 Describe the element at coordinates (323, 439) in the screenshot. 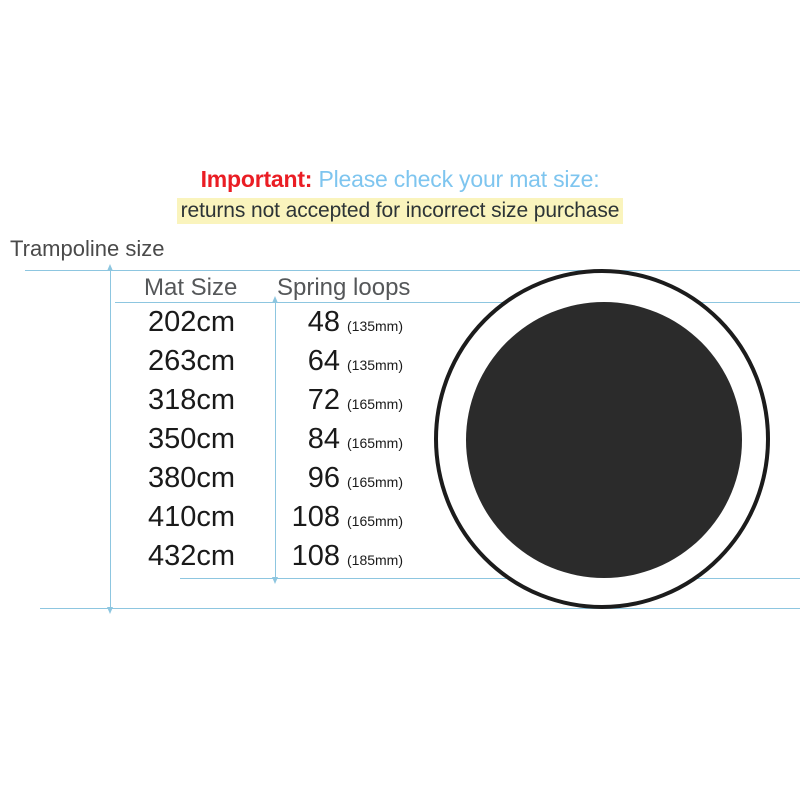

I see `cell-spring-loops: 84` at that location.